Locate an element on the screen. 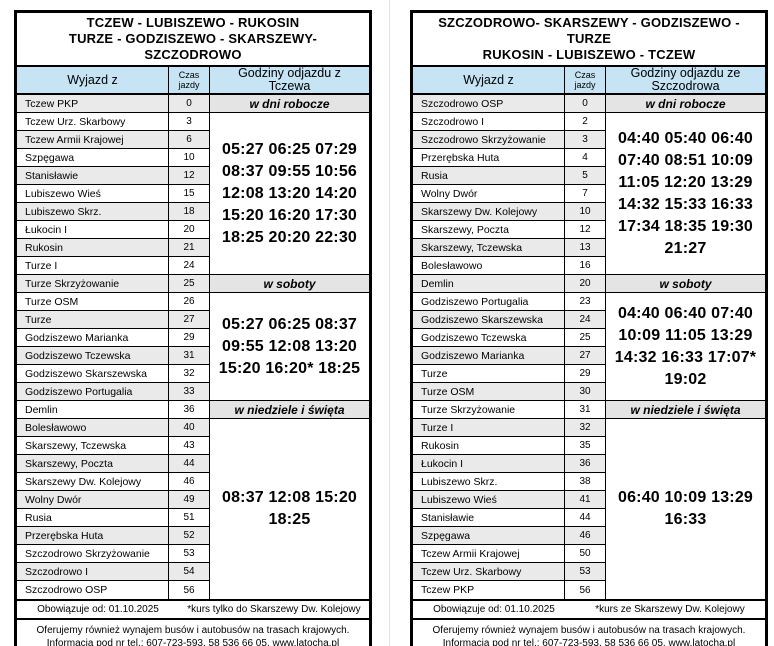  time-line: 08:37 09:55 10:56 is located at coordinates (289, 171).